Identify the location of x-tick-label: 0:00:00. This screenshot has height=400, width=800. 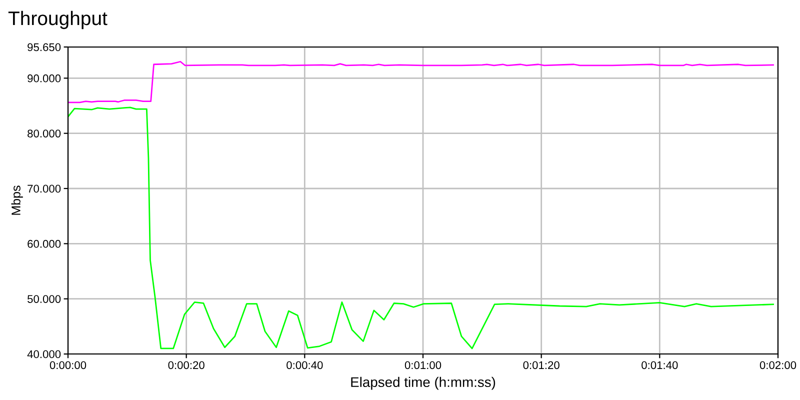
(68, 365).